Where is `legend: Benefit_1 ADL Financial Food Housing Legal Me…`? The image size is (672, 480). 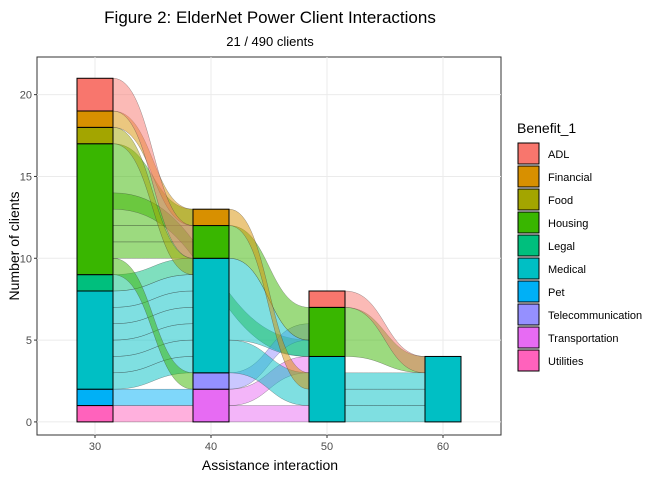 legend: Benefit_1 ADL Financial Food Housing Legal Me… is located at coordinates (579, 246).